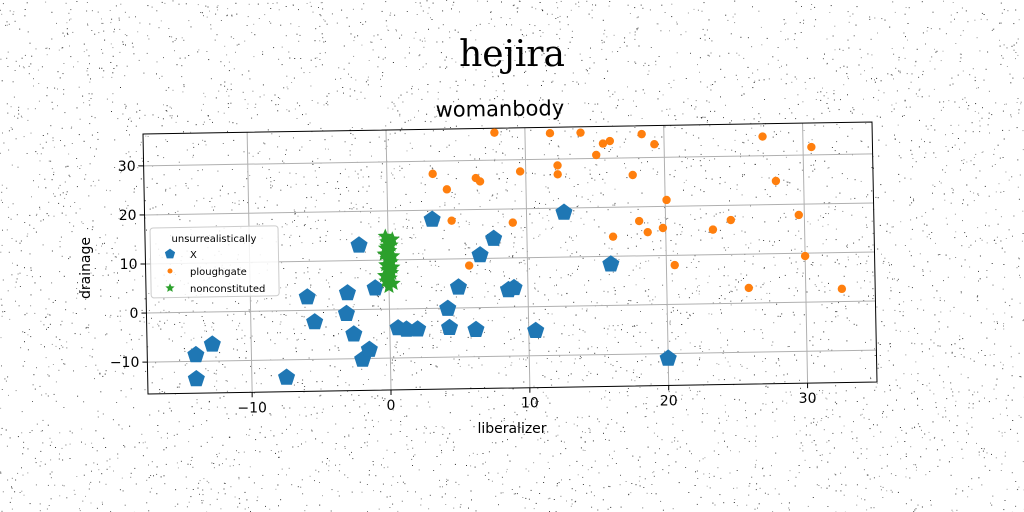 Image resolution: width=1024 pixels, height=512 pixels. Describe the element at coordinates (127, 167) in the screenshot. I see `y-tick-label: 30` at that location.